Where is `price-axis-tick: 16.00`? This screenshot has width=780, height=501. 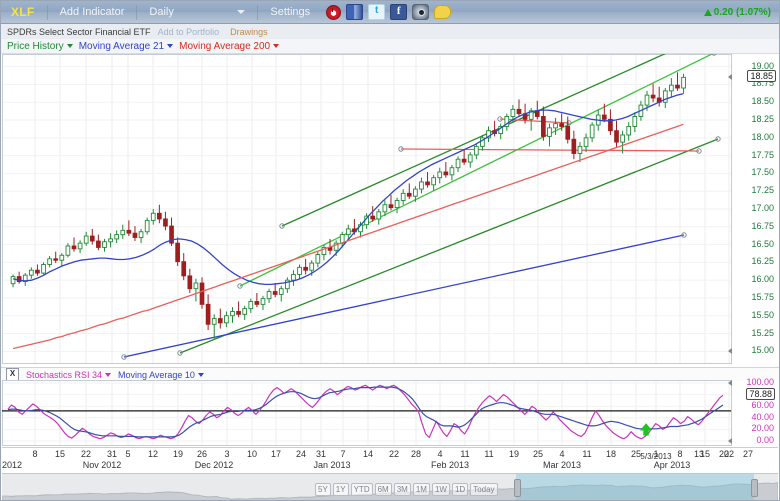
price-axis-tick: 16.00 is located at coordinates (762, 279).